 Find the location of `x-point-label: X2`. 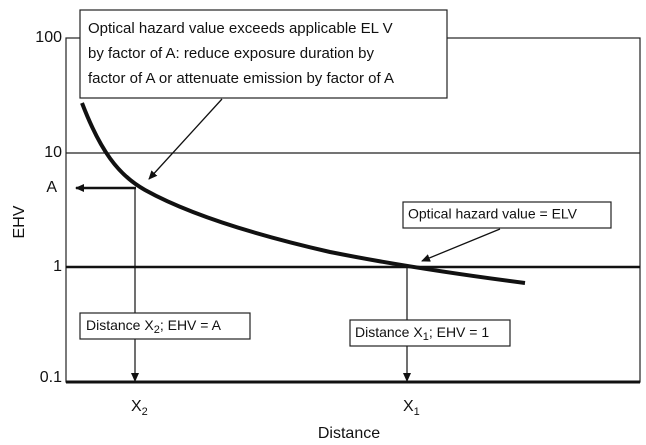

x-point-label: X2 is located at coordinates (139, 408).